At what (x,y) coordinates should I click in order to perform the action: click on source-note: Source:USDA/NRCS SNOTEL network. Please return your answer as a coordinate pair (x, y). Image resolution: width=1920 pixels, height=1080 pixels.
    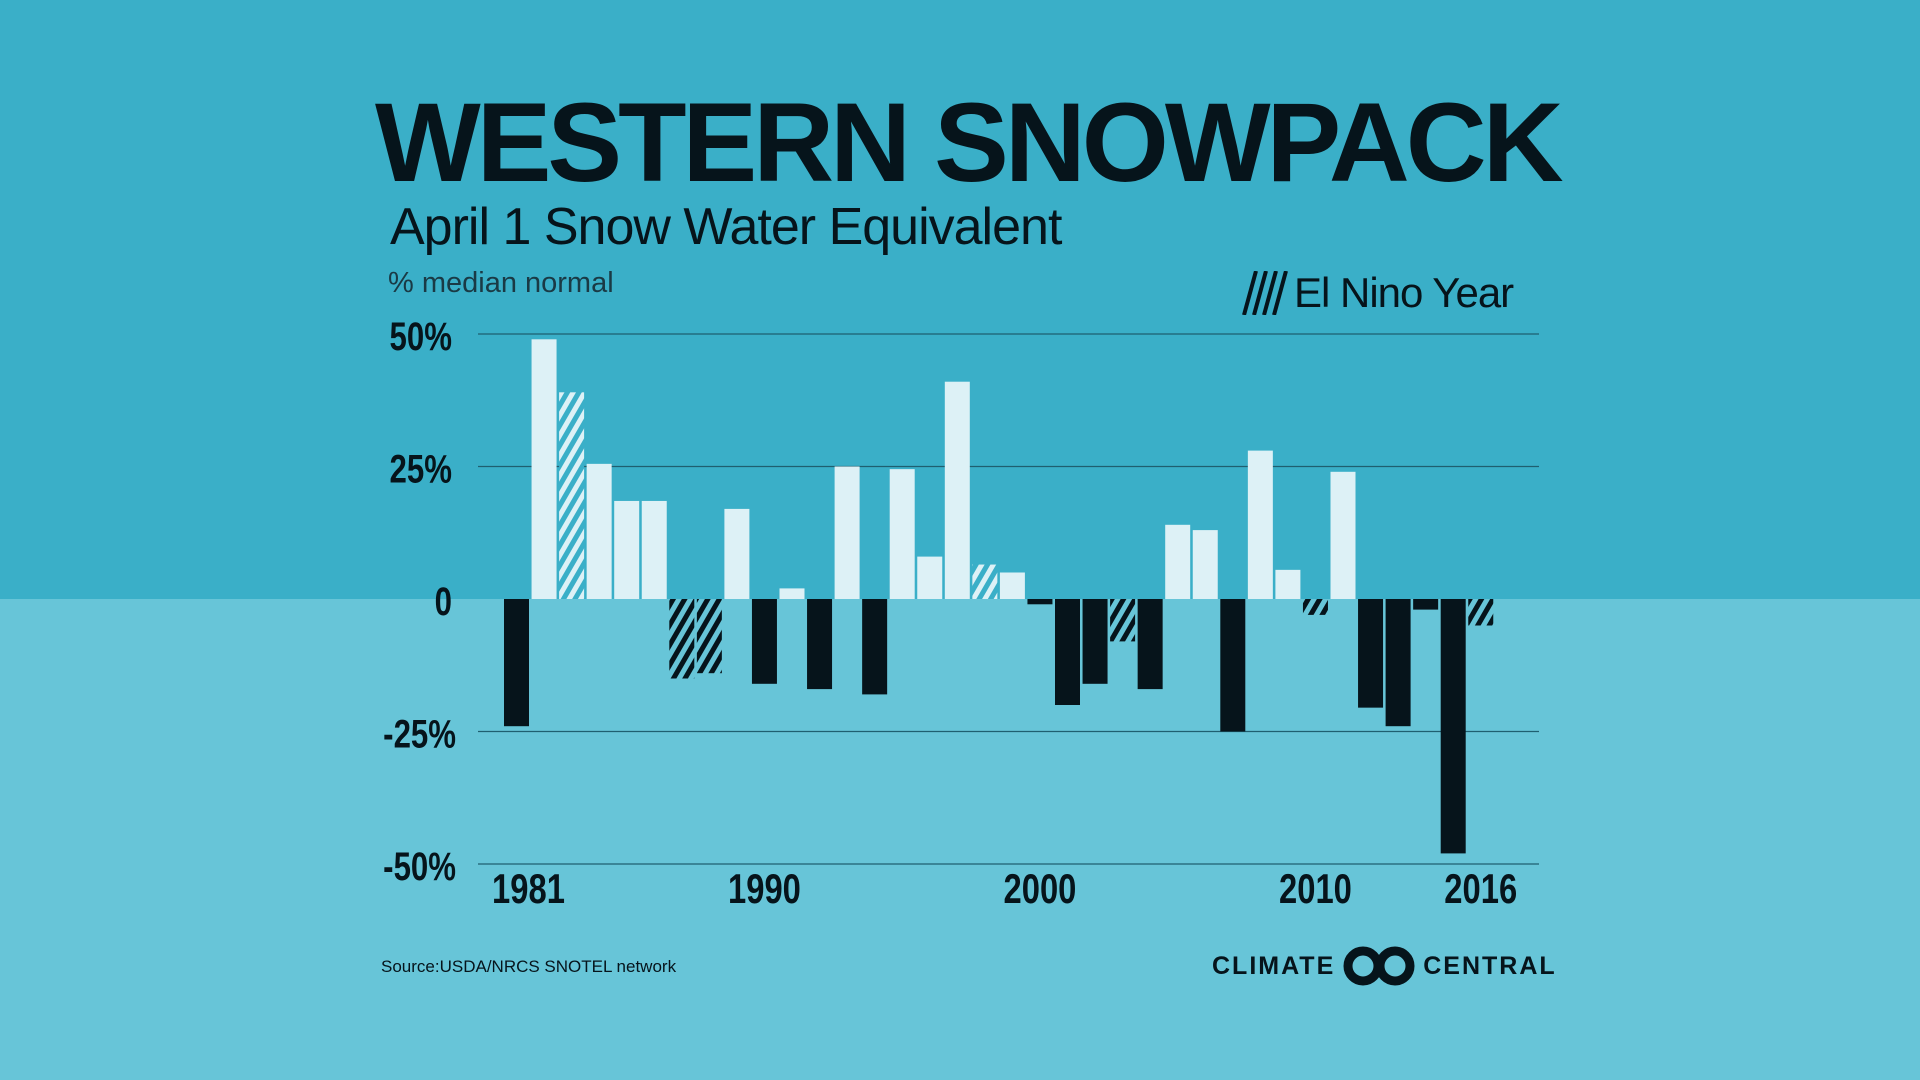
    Looking at the image, I should click on (529, 966).